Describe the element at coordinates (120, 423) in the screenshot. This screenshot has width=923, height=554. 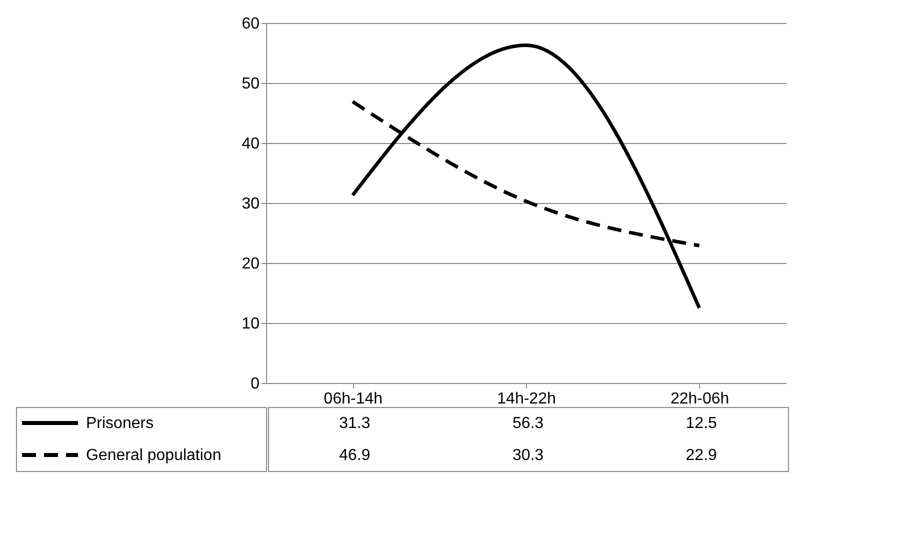
I see `legend-label: Prisoners` at that location.